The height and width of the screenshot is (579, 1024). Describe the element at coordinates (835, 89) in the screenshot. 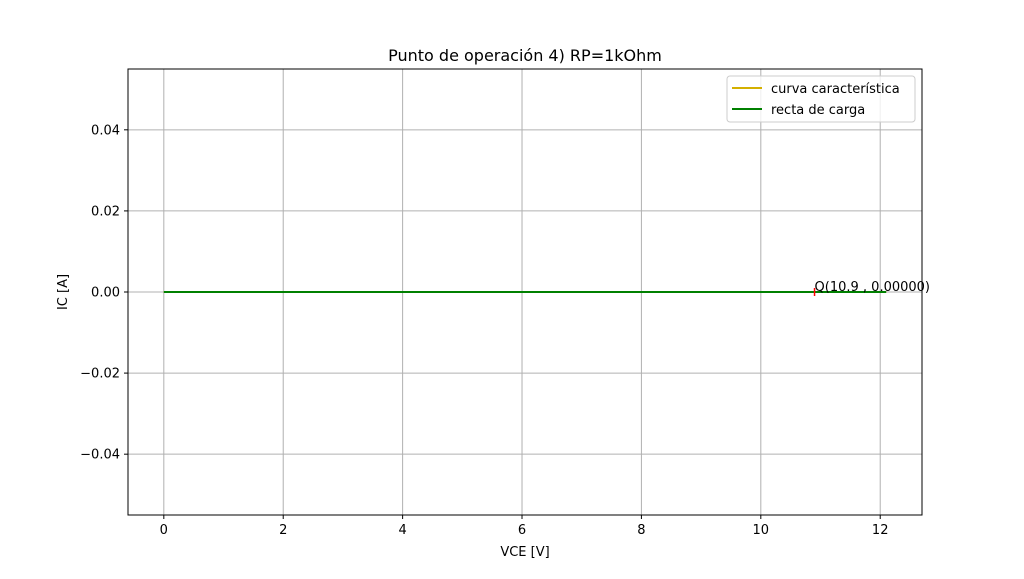

I see `legend-label-curva: curva característica` at that location.